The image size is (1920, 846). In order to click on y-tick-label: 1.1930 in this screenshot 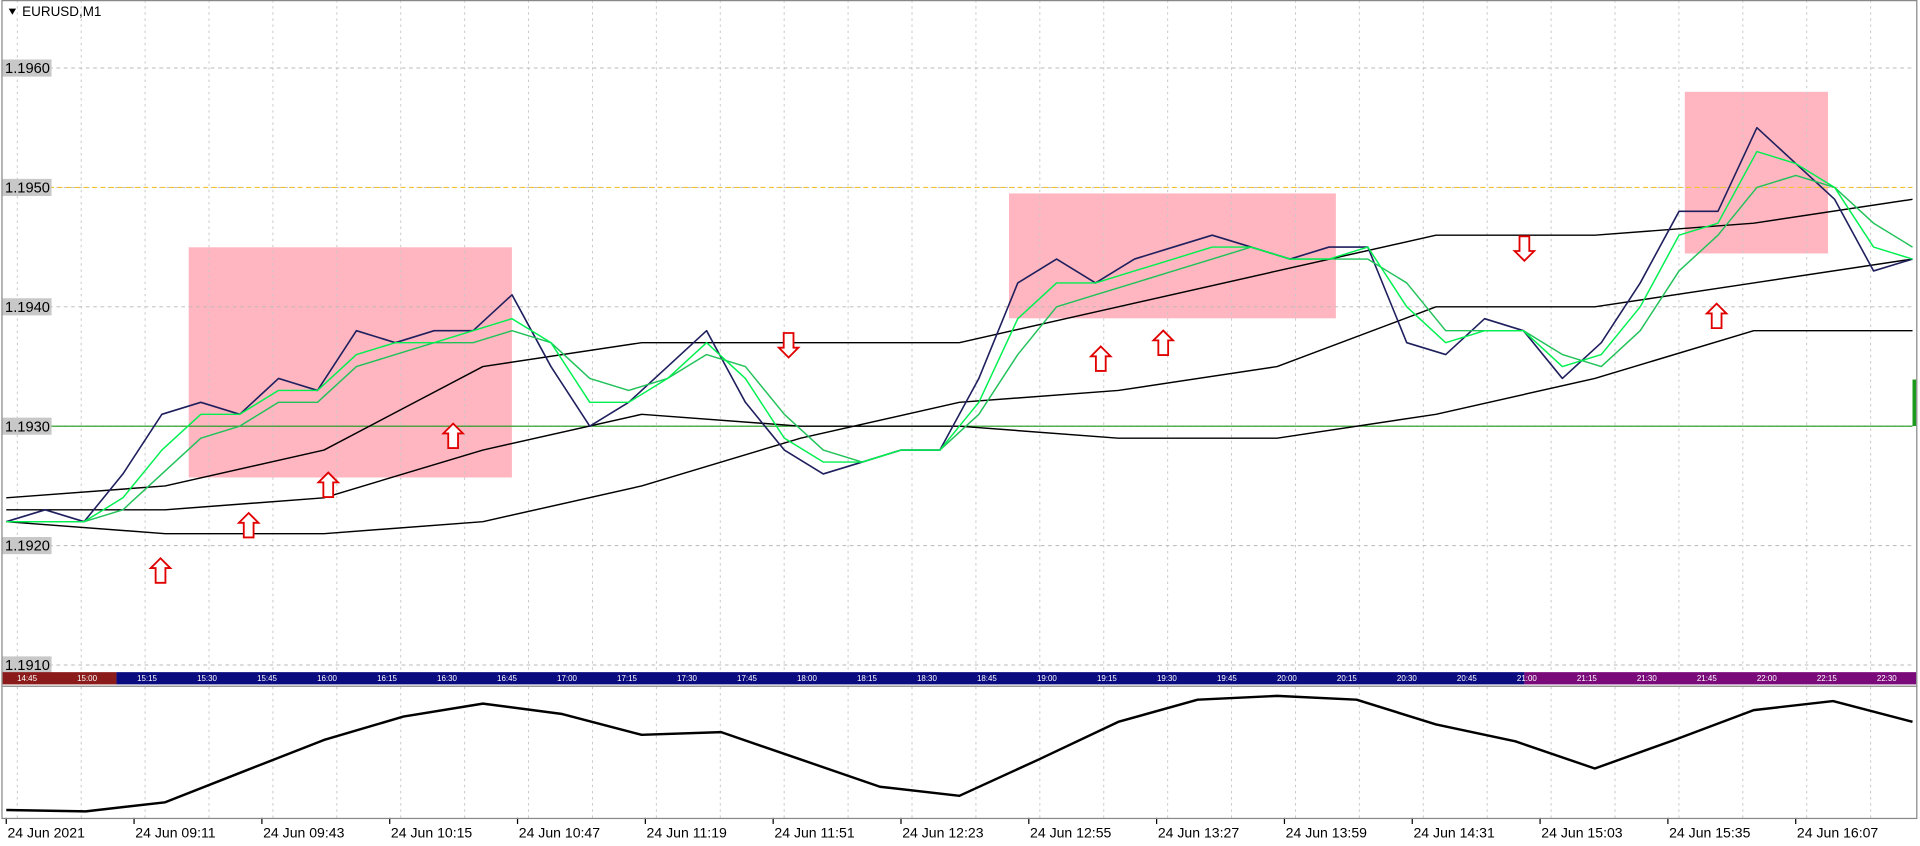, I will do `click(27, 427)`.